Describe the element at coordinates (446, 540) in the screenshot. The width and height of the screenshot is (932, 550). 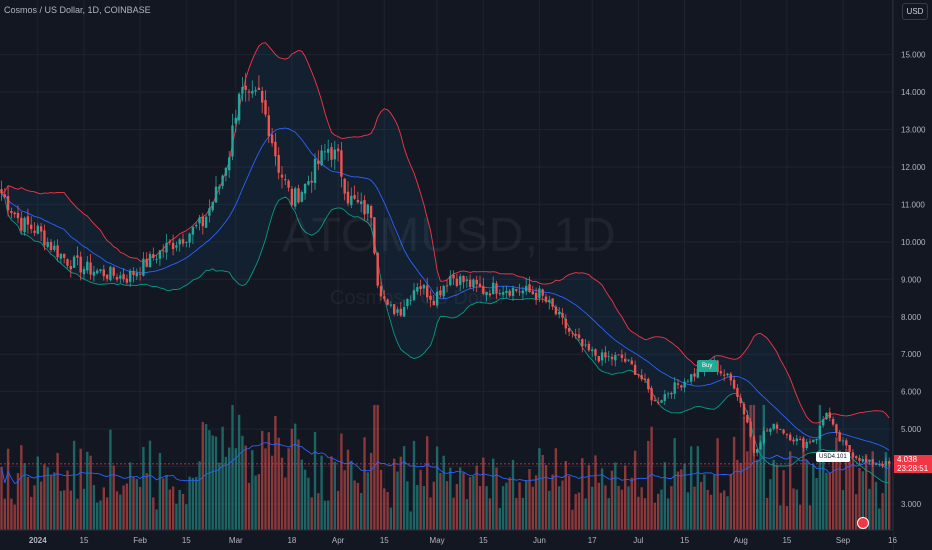
I see `time-axis` at that location.